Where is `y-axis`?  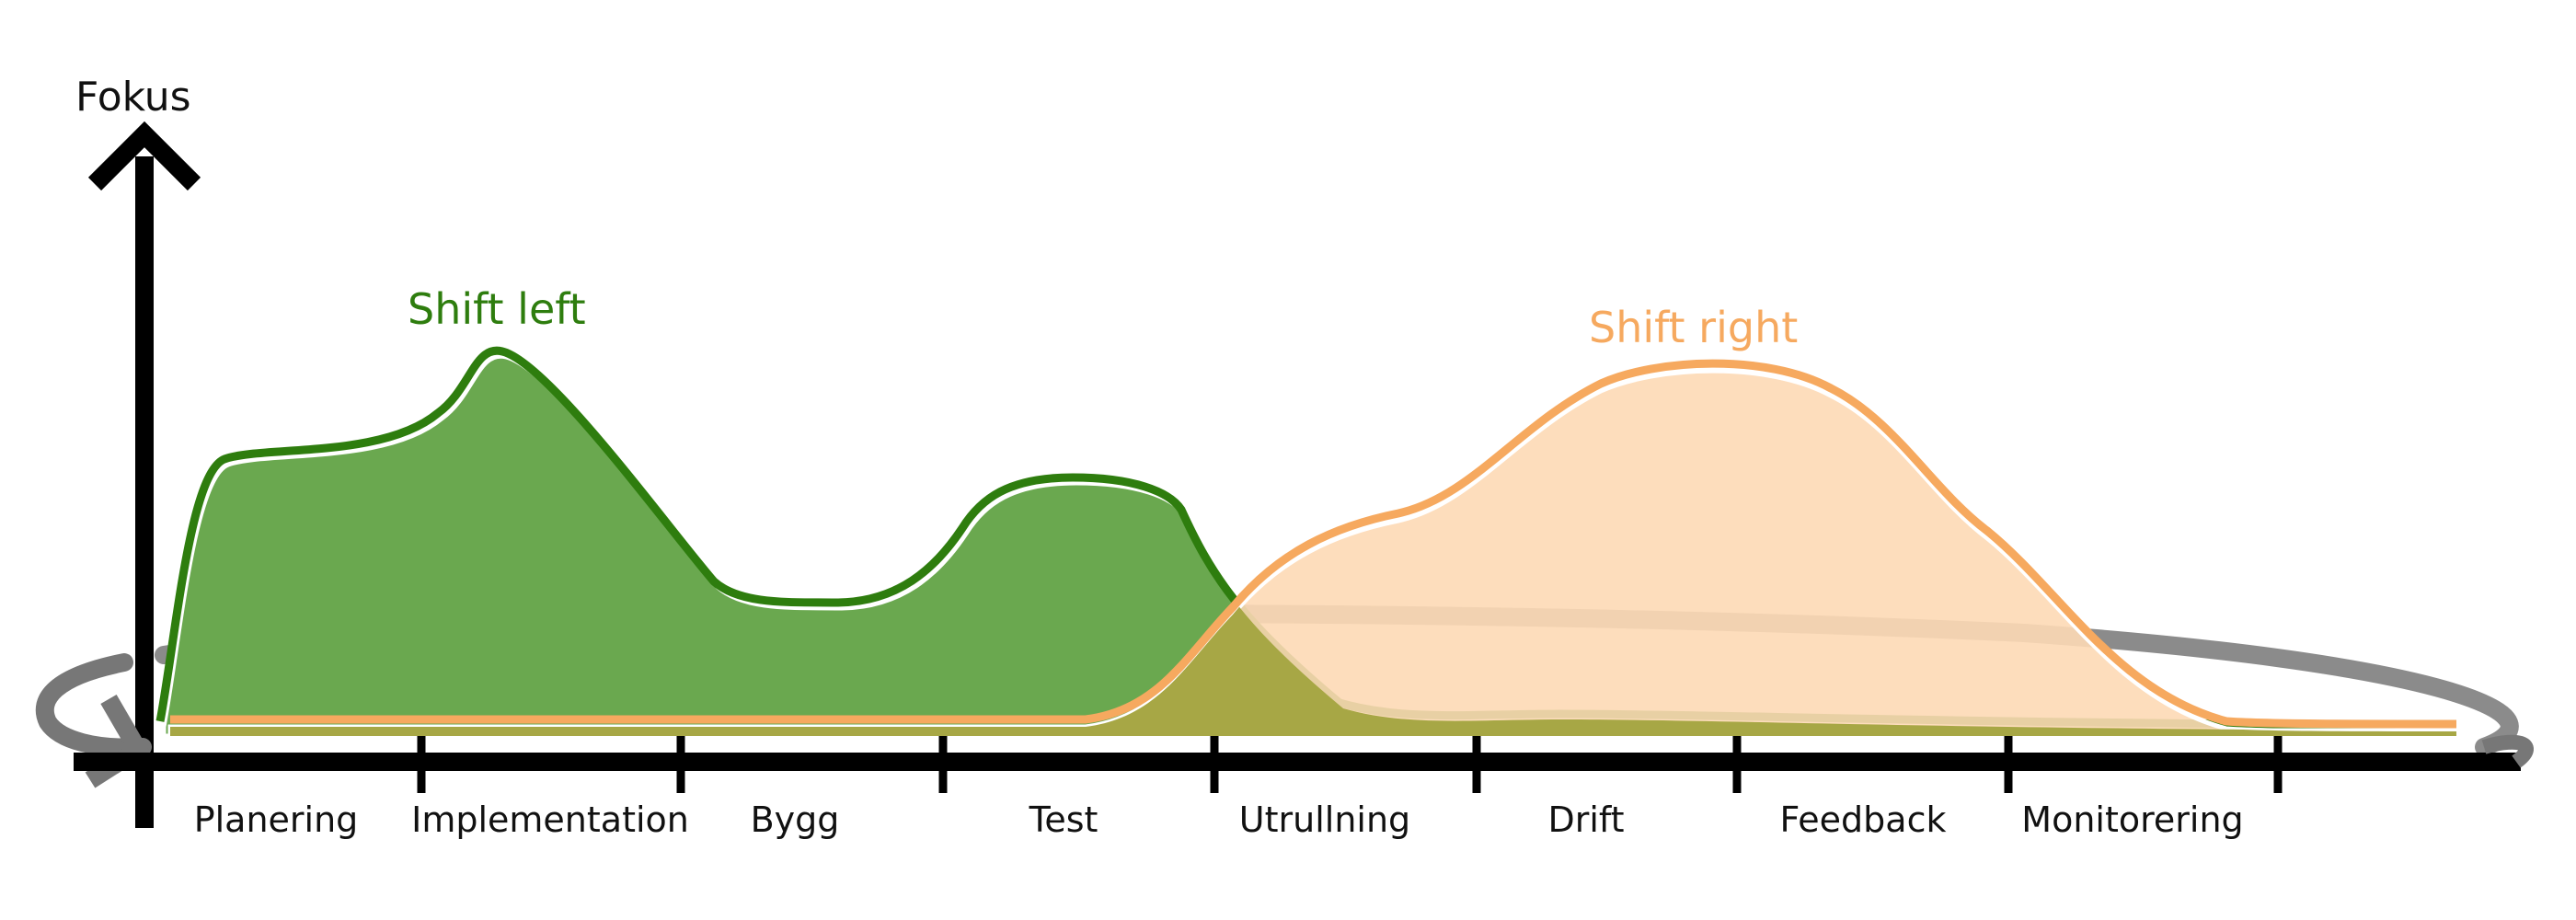
y-axis is located at coordinates (144, 474).